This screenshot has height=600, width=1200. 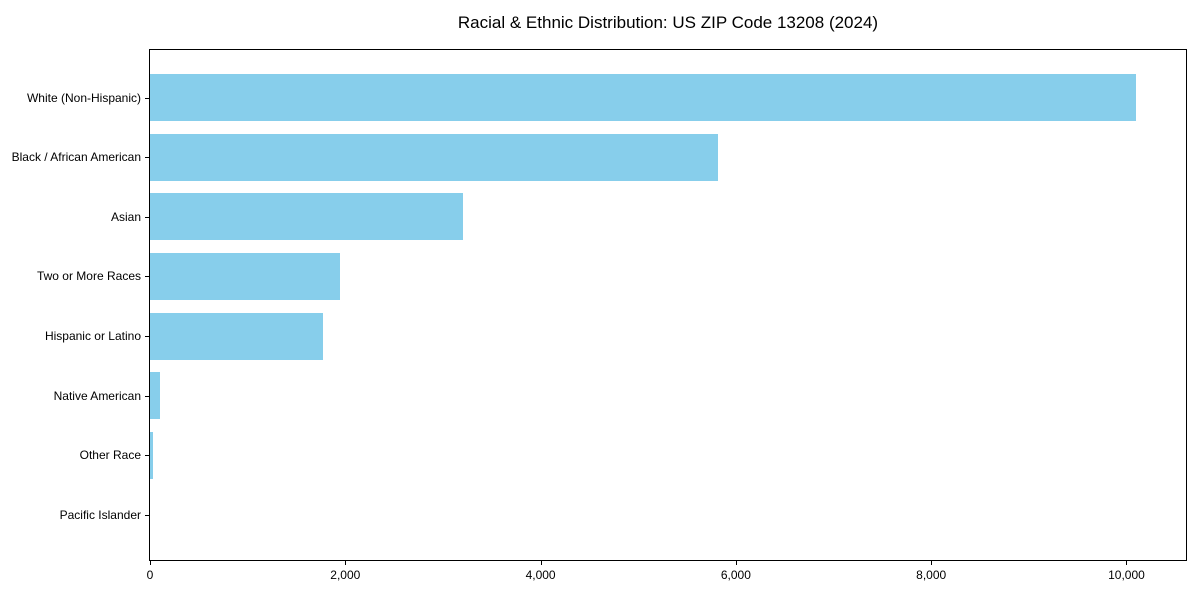 What do you see at coordinates (155, 396) in the screenshot?
I see `bar-native-american` at bounding box center [155, 396].